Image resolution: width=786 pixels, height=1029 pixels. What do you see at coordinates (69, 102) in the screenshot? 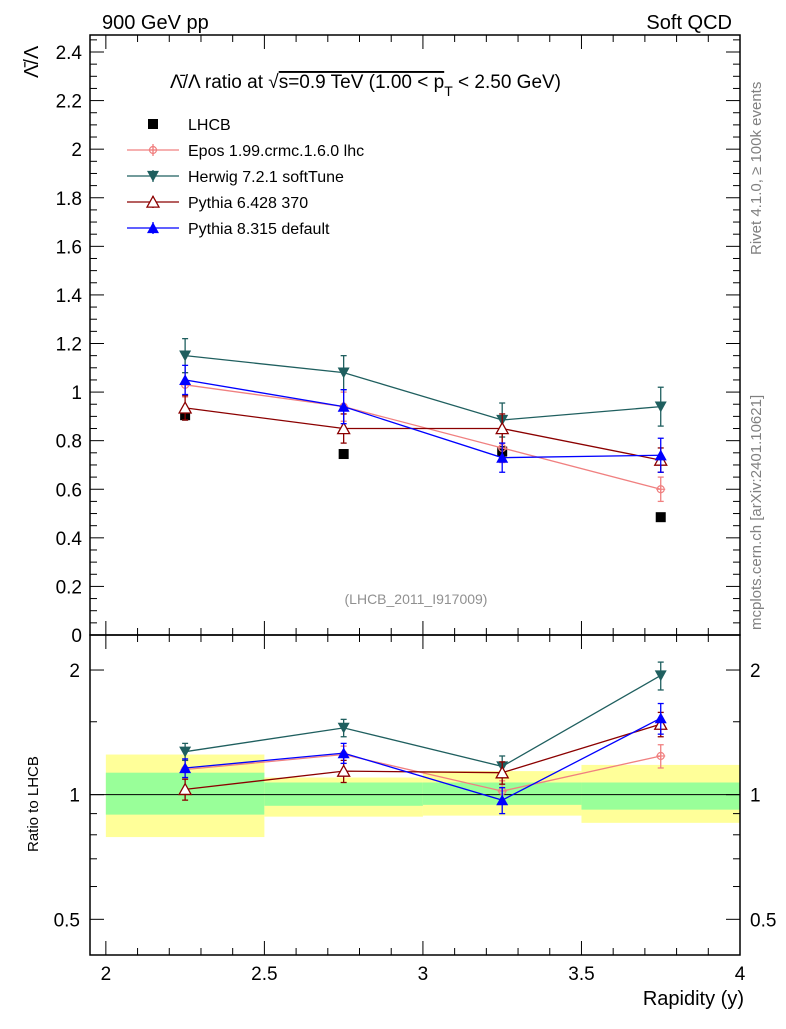
I see `main-ytick-label: 2.2` at bounding box center [69, 102].